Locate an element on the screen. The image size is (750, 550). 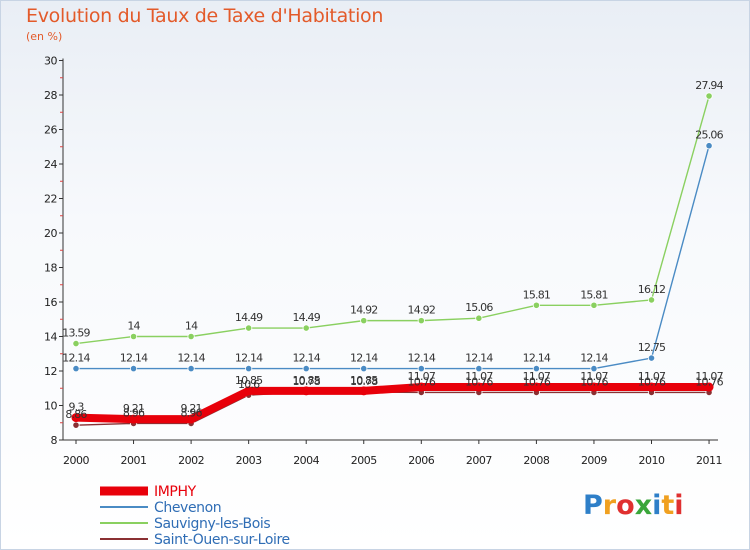
data-label-saint-ouen-sur-loire: 10.78 is located at coordinates (364, 381).